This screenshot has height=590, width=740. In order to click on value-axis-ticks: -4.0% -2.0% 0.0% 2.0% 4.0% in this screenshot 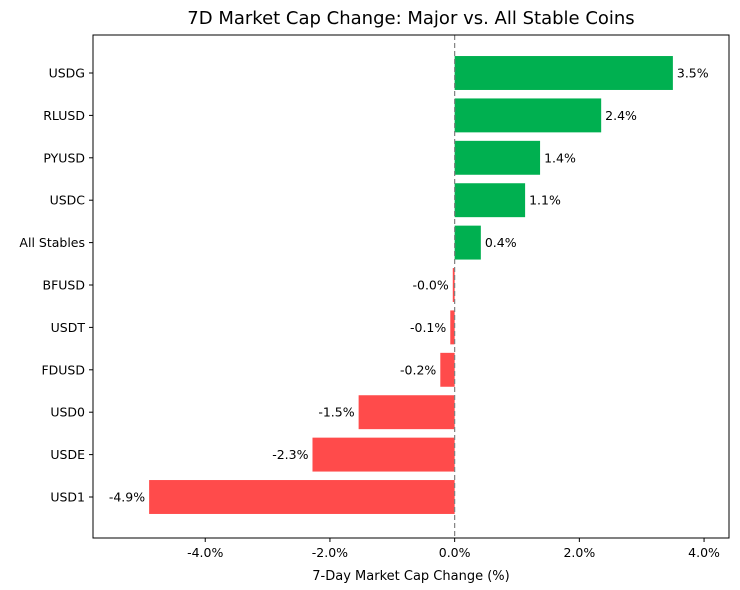, I will do `click(453, 549)`.